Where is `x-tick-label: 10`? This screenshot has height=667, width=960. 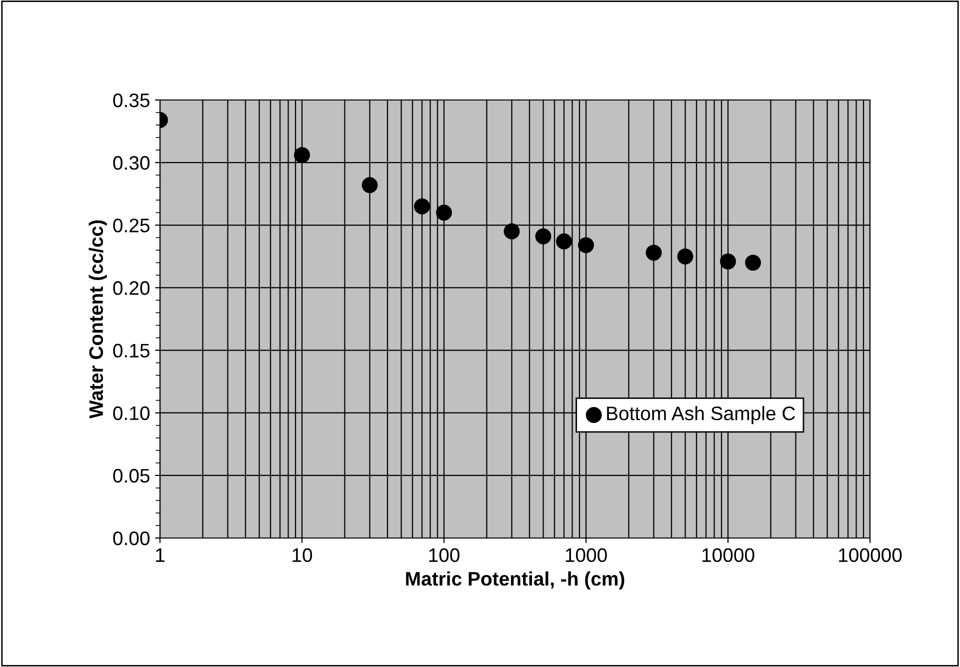 x-tick-label: 10 is located at coordinates (302, 555).